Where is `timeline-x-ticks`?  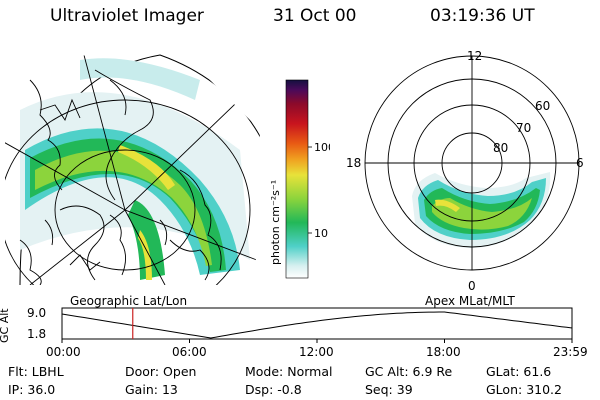 timeline-x-ticks is located at coordinates (317, 341).